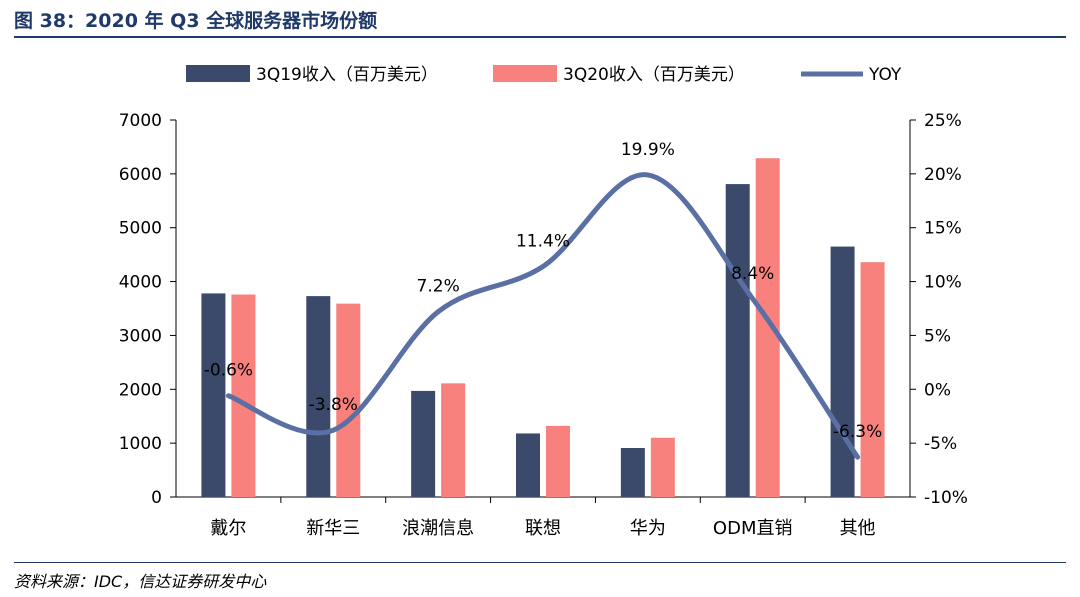 This screenshot has width=1080, height=597. I want to click on legend-swatch-3q20, so click(525, 73).